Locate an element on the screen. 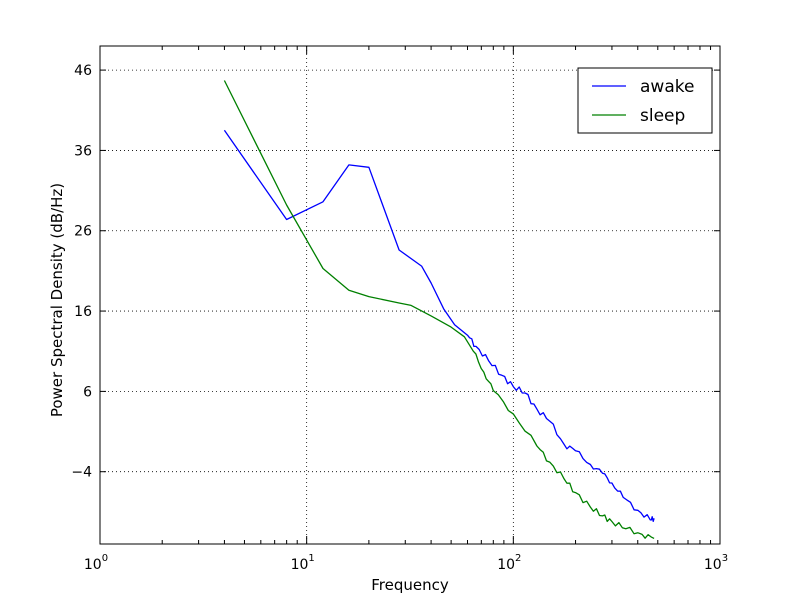 This screenshot has width=800, height=603. x-tick-labels: 10⁰ 10¹ 10² 10³ is located at coordinates (406, 563).